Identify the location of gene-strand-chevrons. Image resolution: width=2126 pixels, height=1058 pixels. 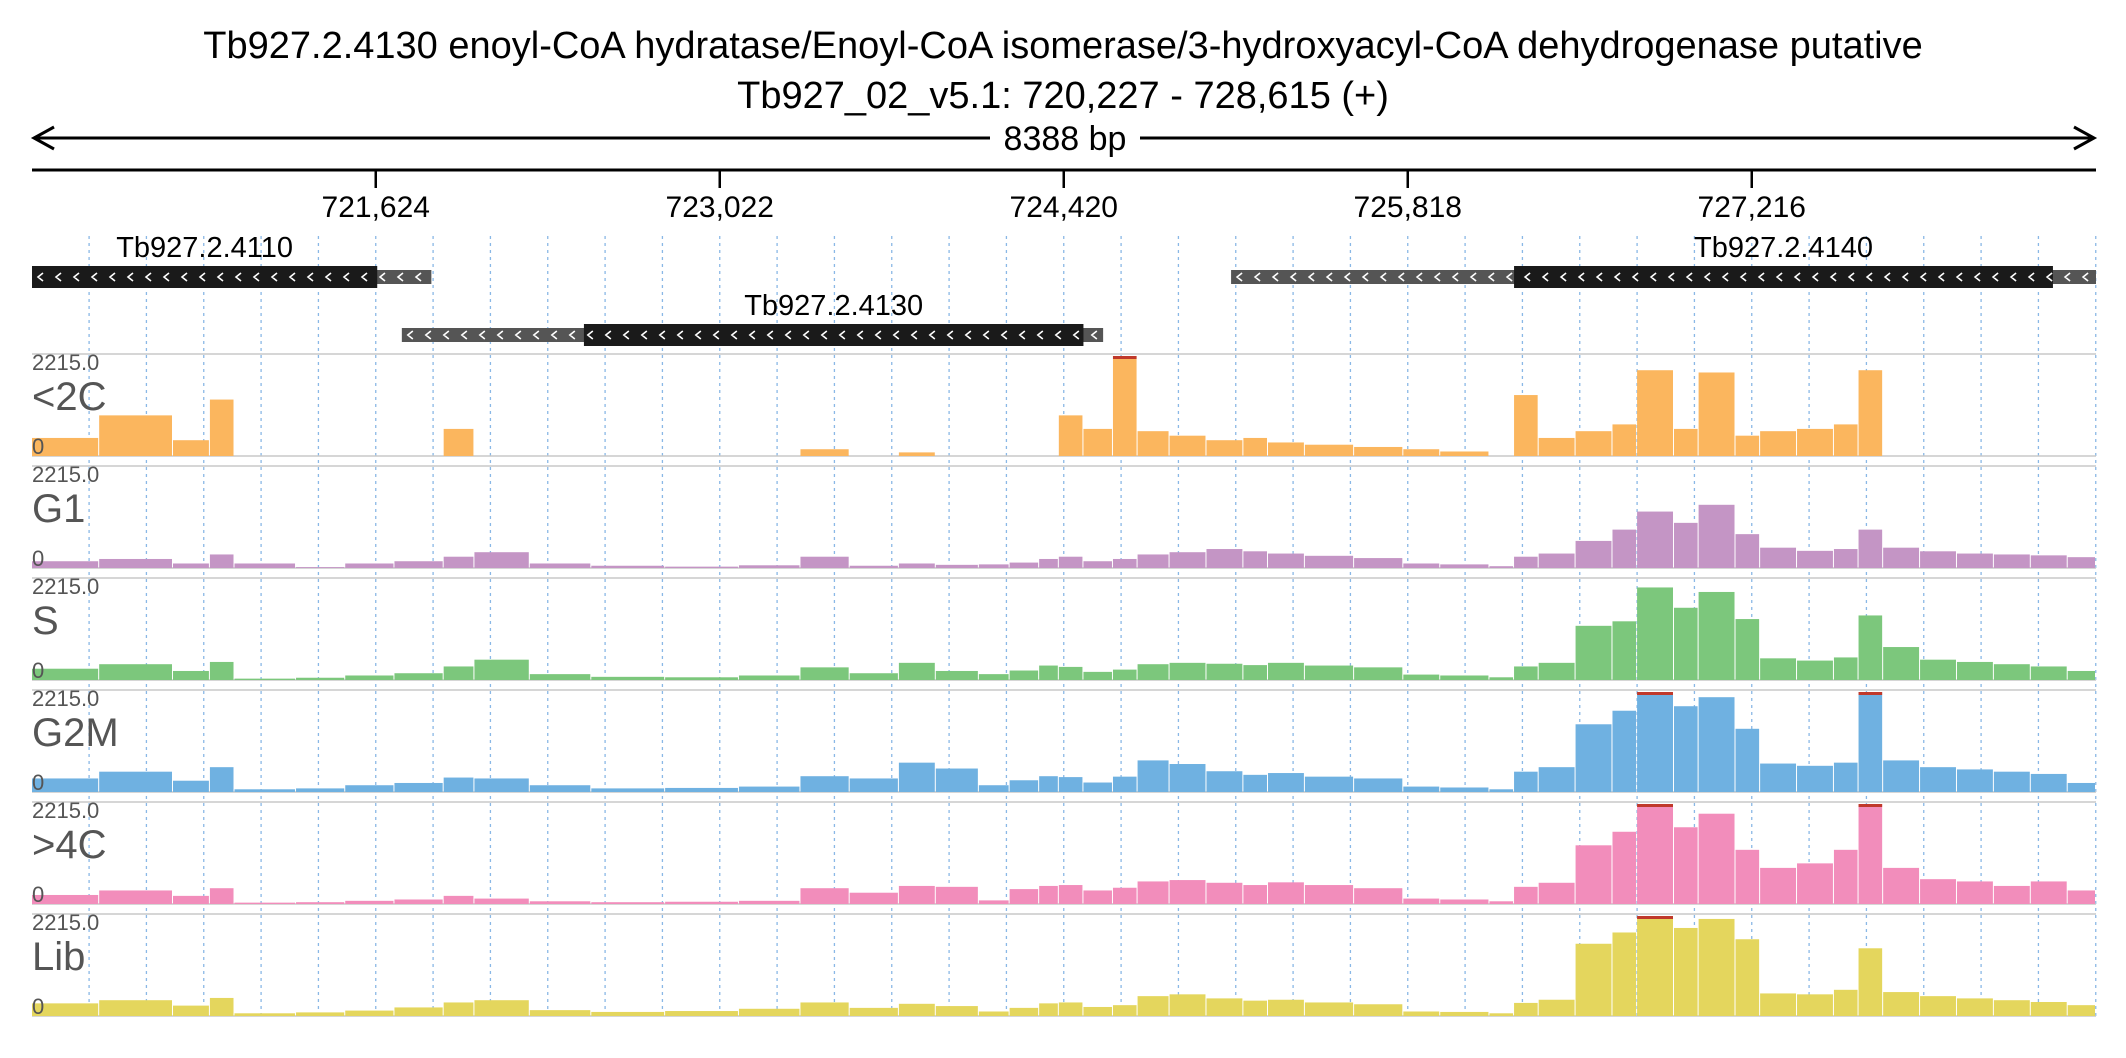
(229, 277).